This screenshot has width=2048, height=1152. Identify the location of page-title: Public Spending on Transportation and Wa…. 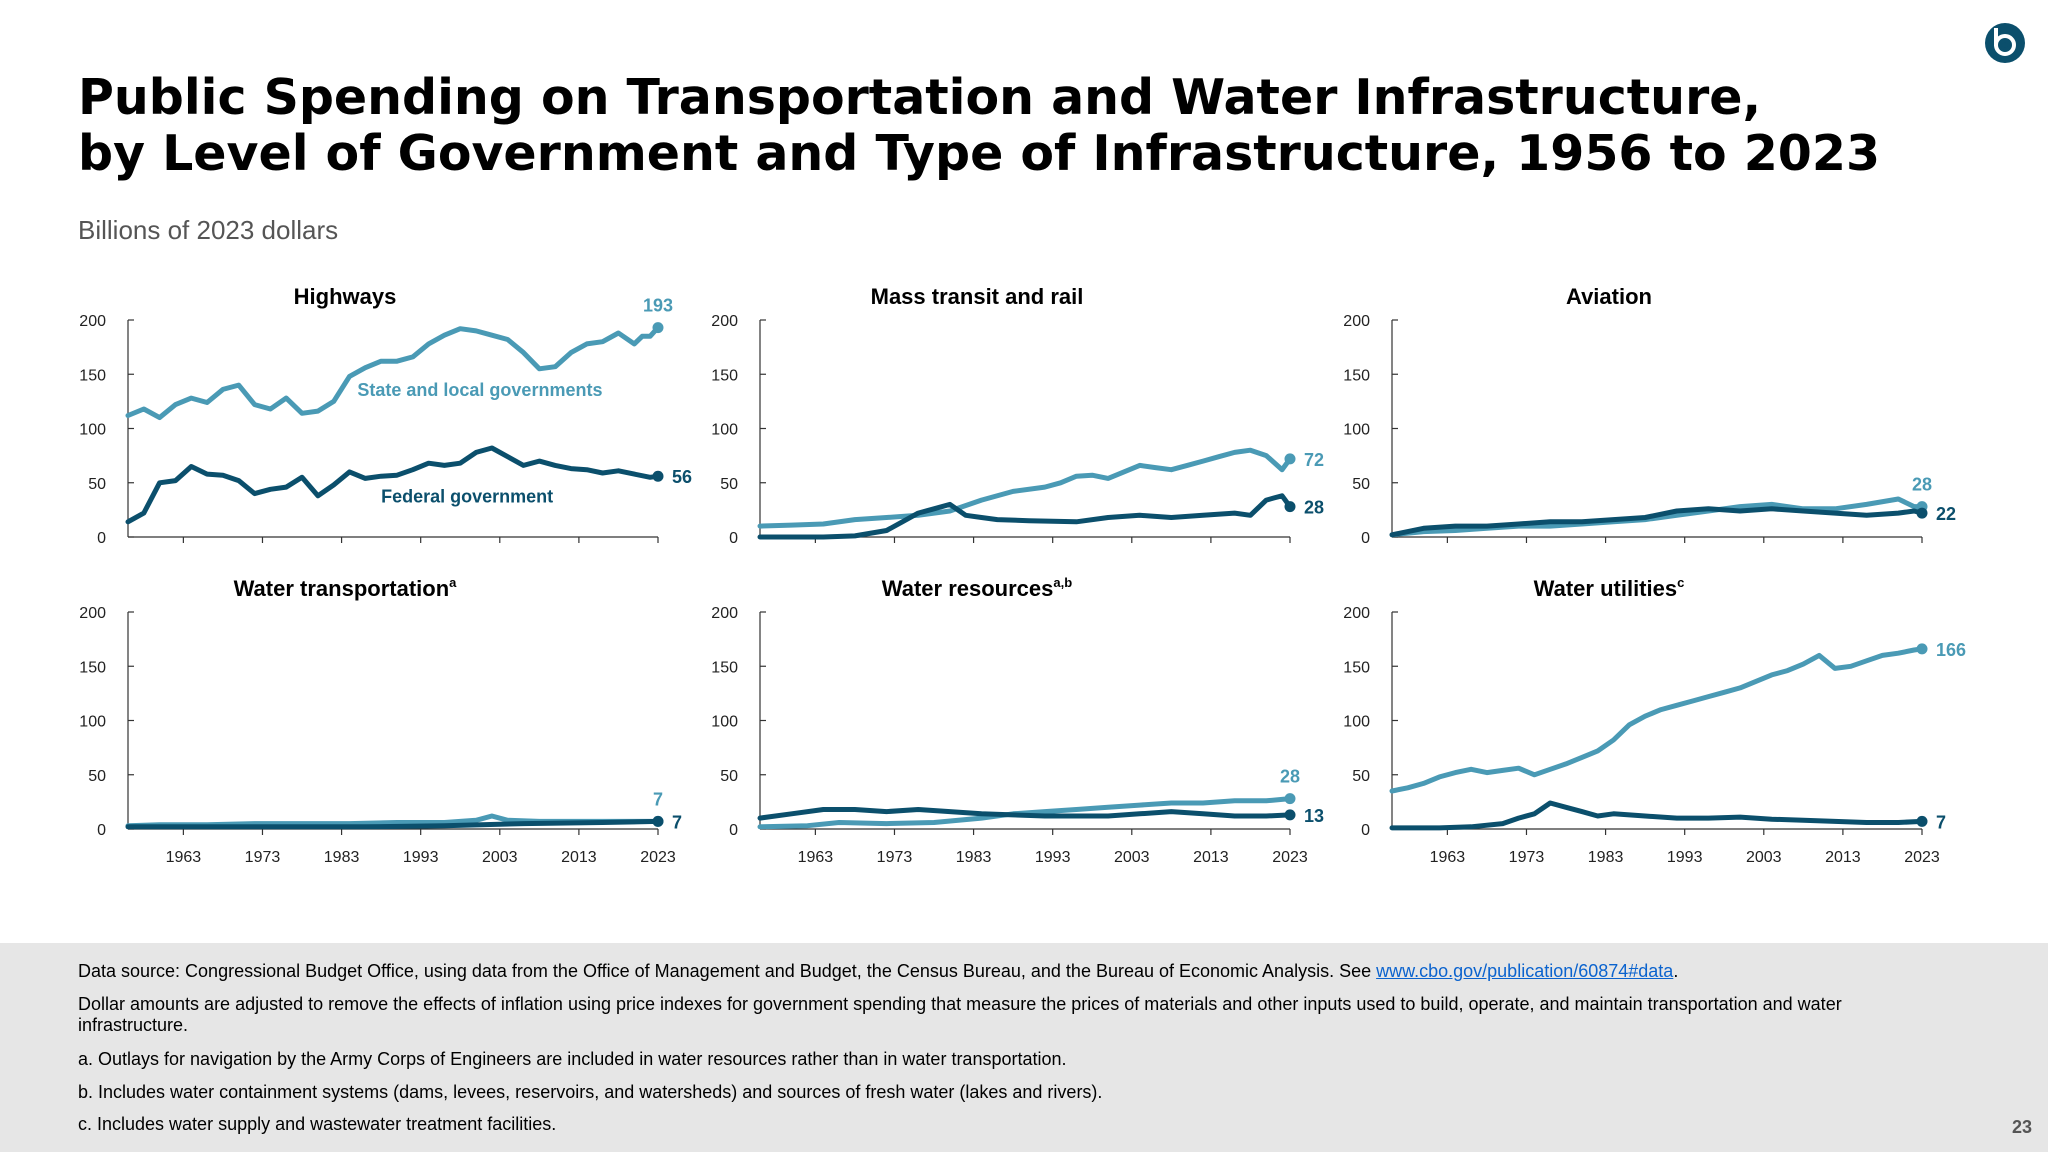
(979, 126).